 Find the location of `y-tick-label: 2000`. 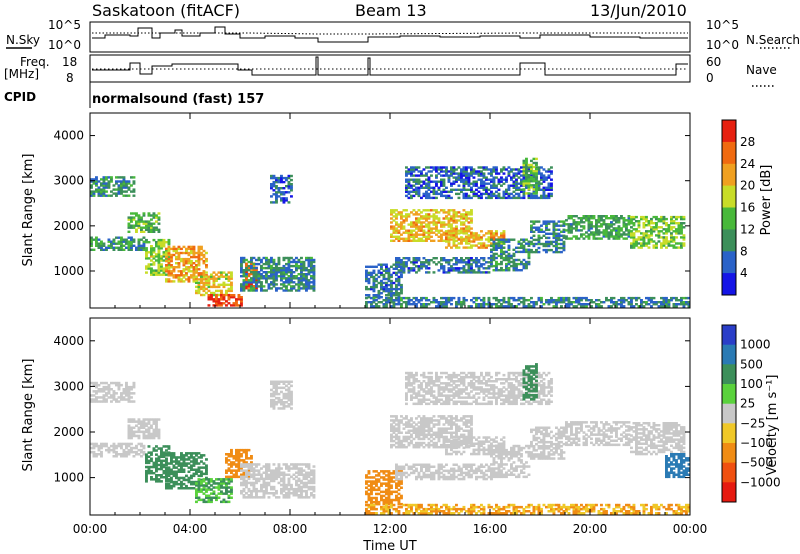

y-tick-label: 2000 is located at coordinates (68, 226).